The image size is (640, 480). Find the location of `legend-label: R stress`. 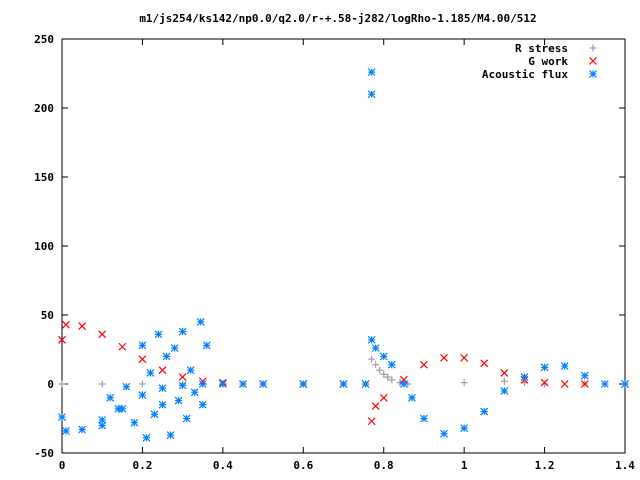

legend-label: R stress is located at coordinates (541, 48).